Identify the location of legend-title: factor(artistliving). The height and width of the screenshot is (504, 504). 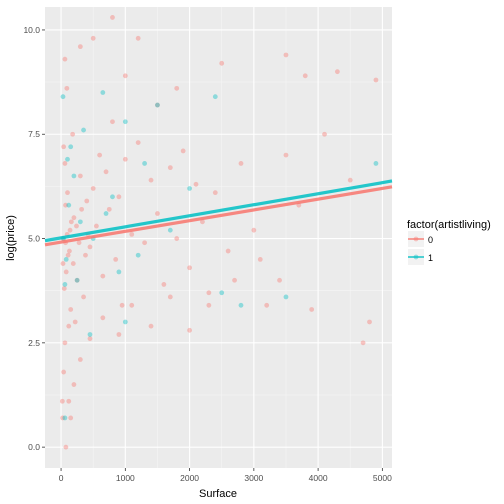
(449, 225).